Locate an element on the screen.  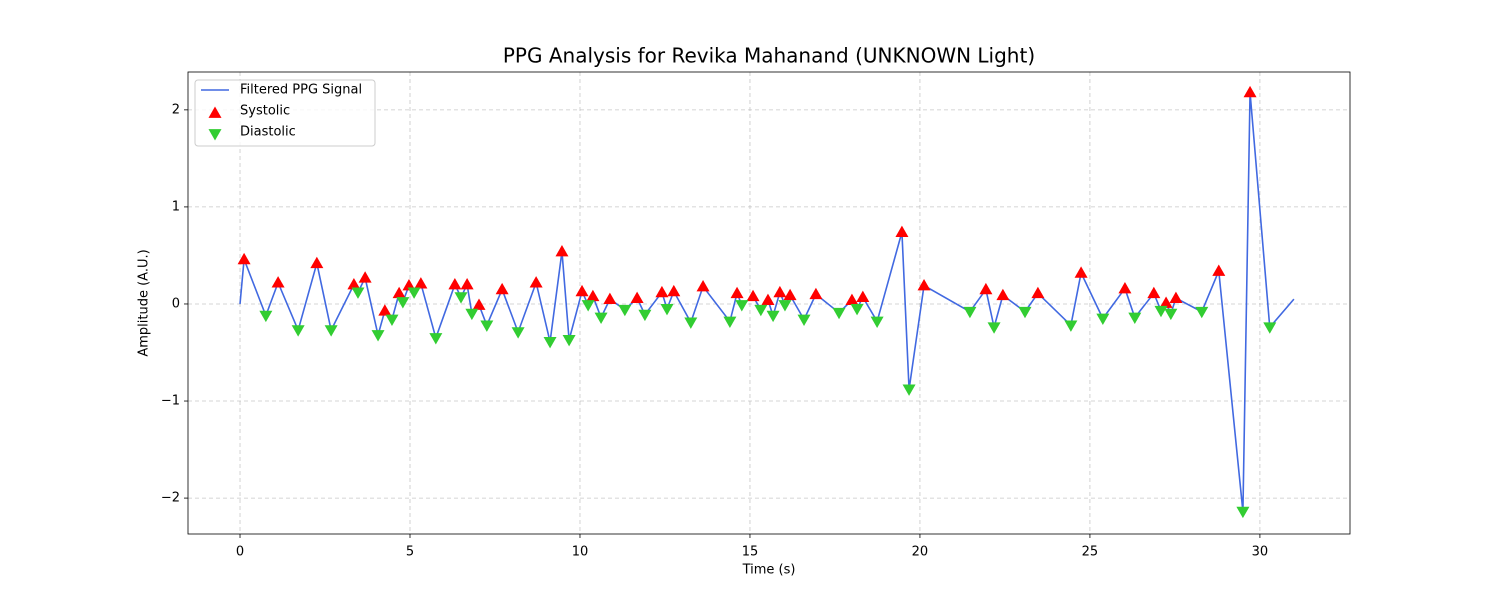
legend-label: Diastolic is located at coordinates (268, 132).